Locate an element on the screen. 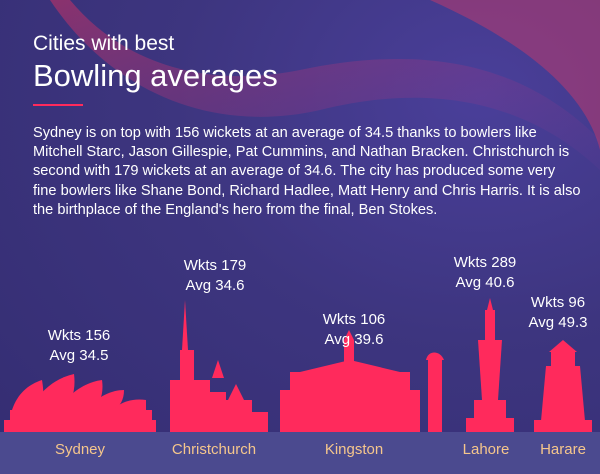 This screenshot has width=600, height=474. average-label: Avg 40.6 is located at coordinates (485, 282).